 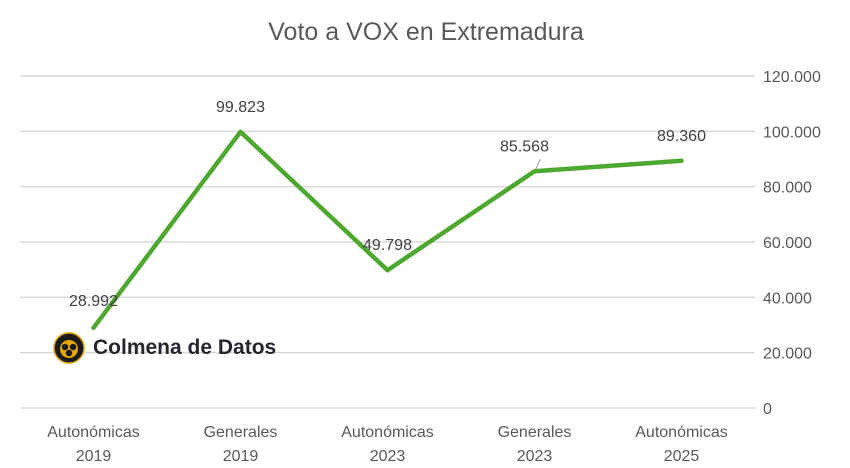 What do you see at coordinates (387, 245) in the screenshot?
I see `data-label: 49.798` at bounding box center [387, 245].